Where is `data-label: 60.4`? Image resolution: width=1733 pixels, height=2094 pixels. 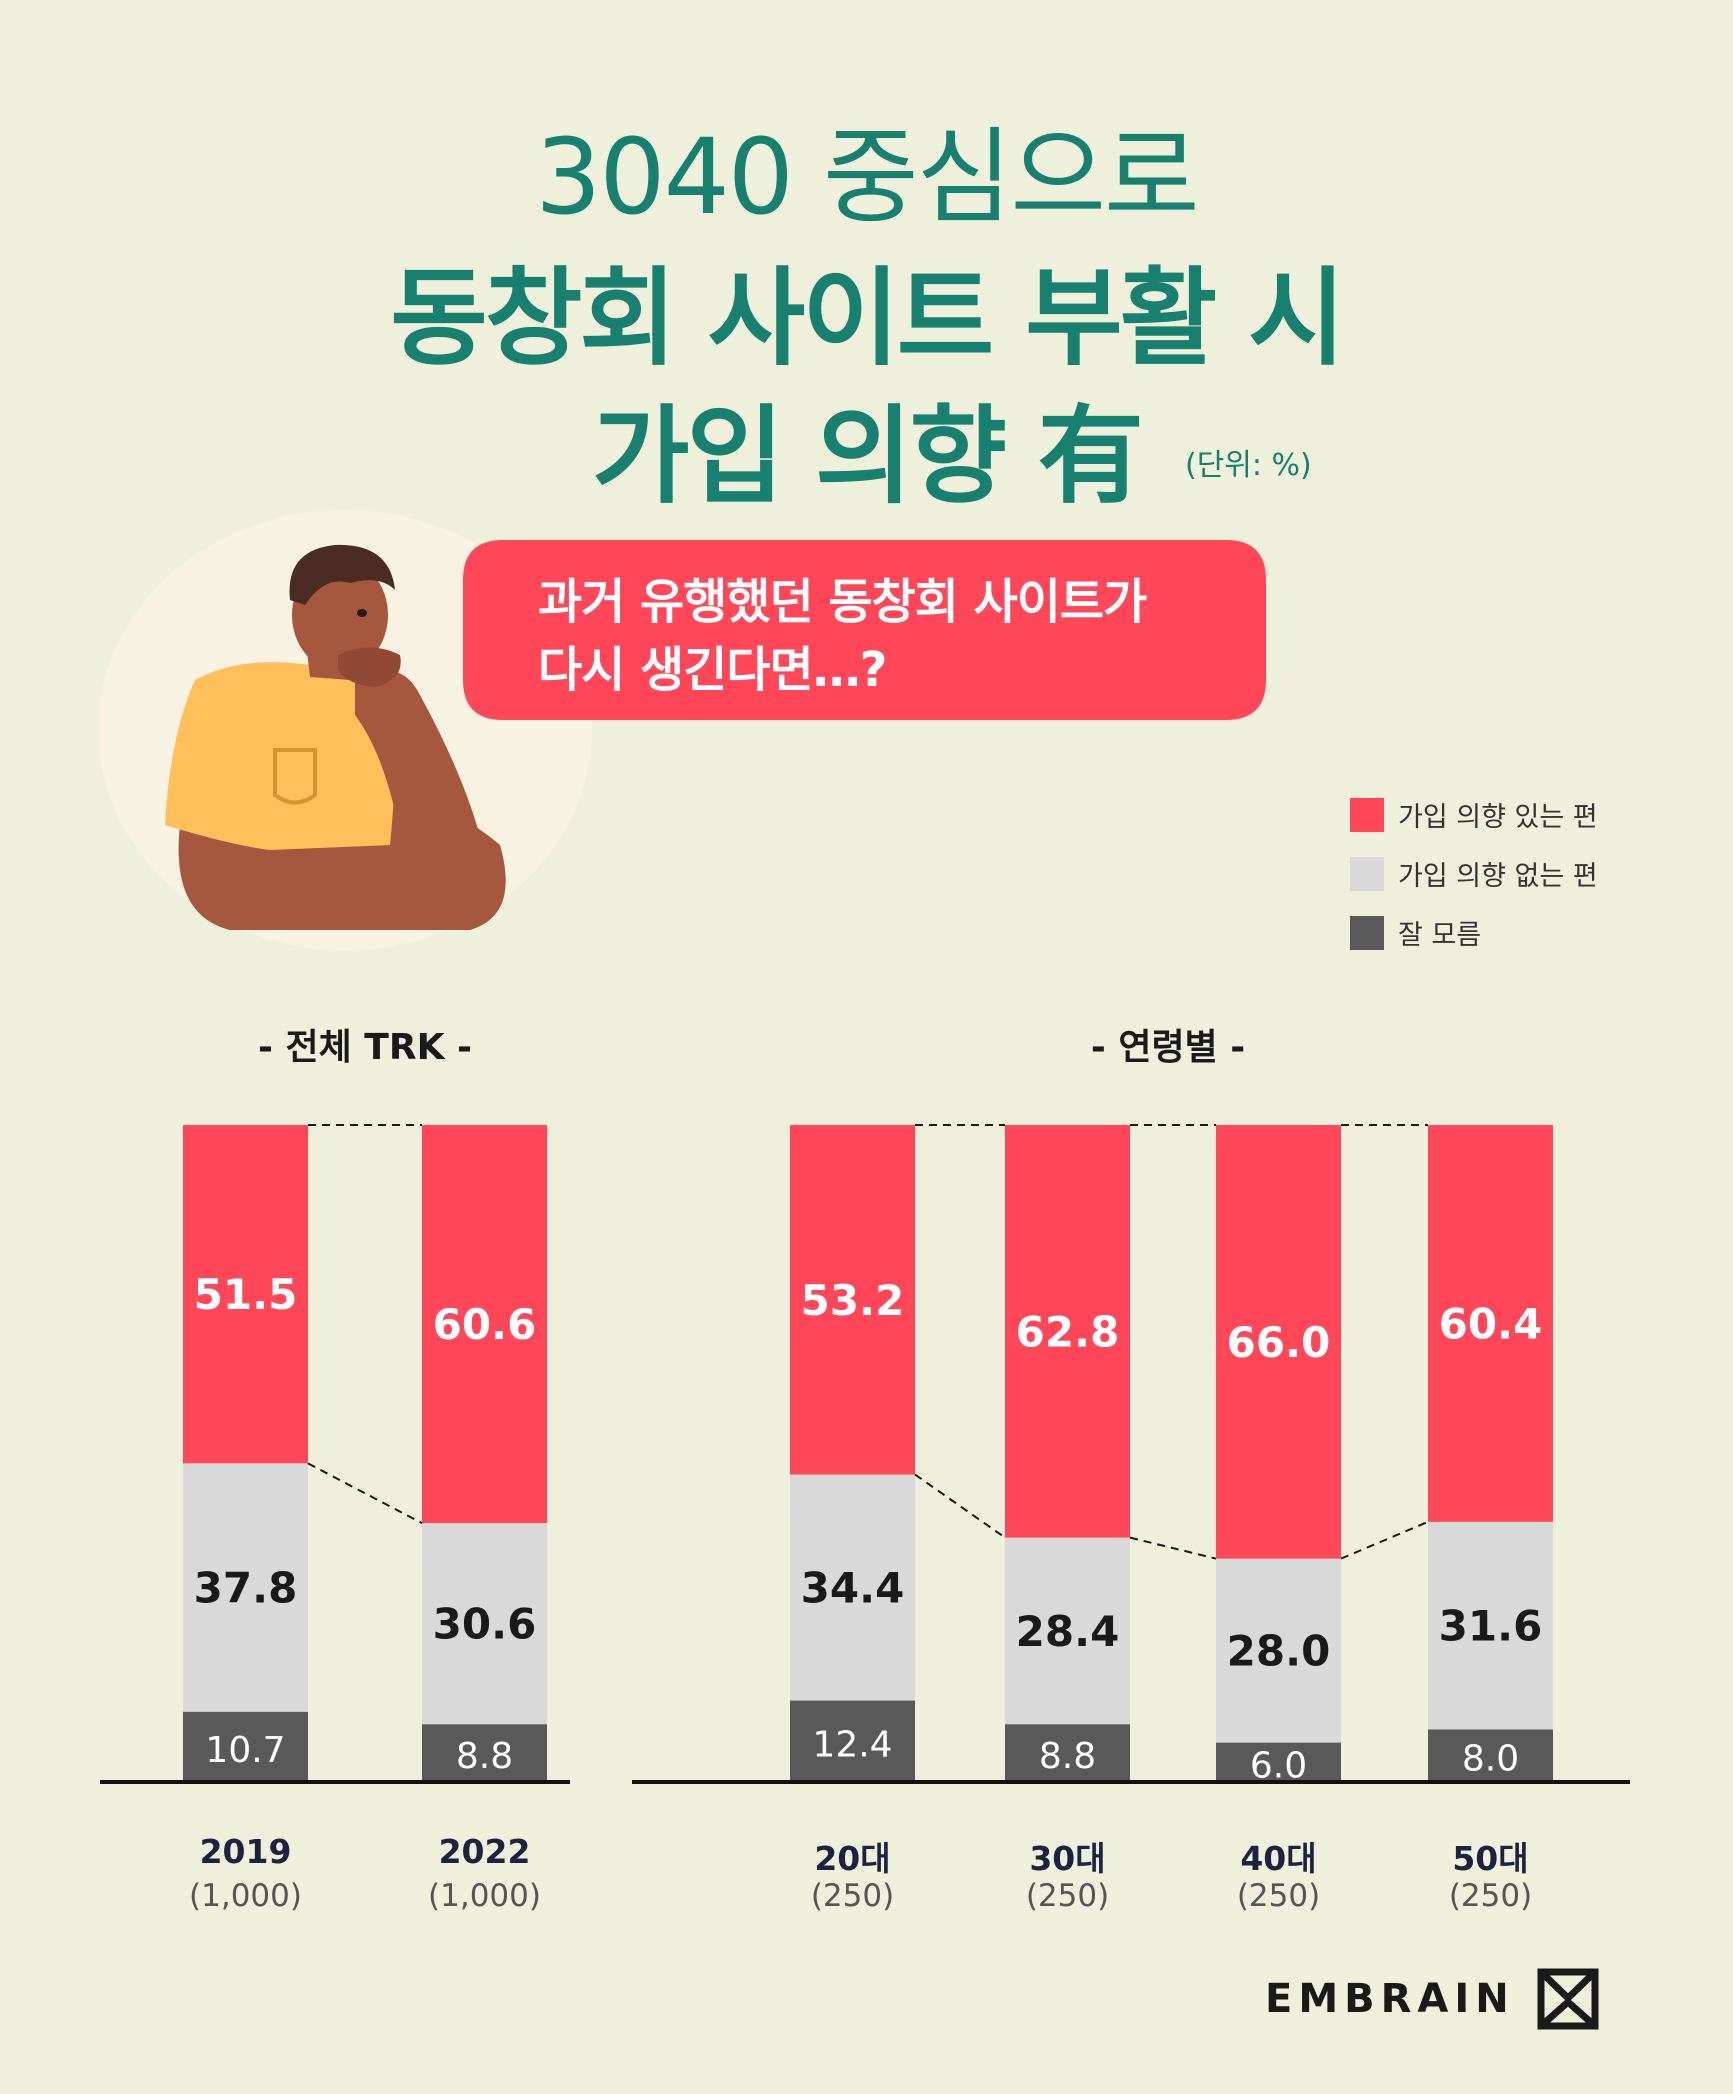
data-label: 60.4 is located at coordinates (1491, 1323).